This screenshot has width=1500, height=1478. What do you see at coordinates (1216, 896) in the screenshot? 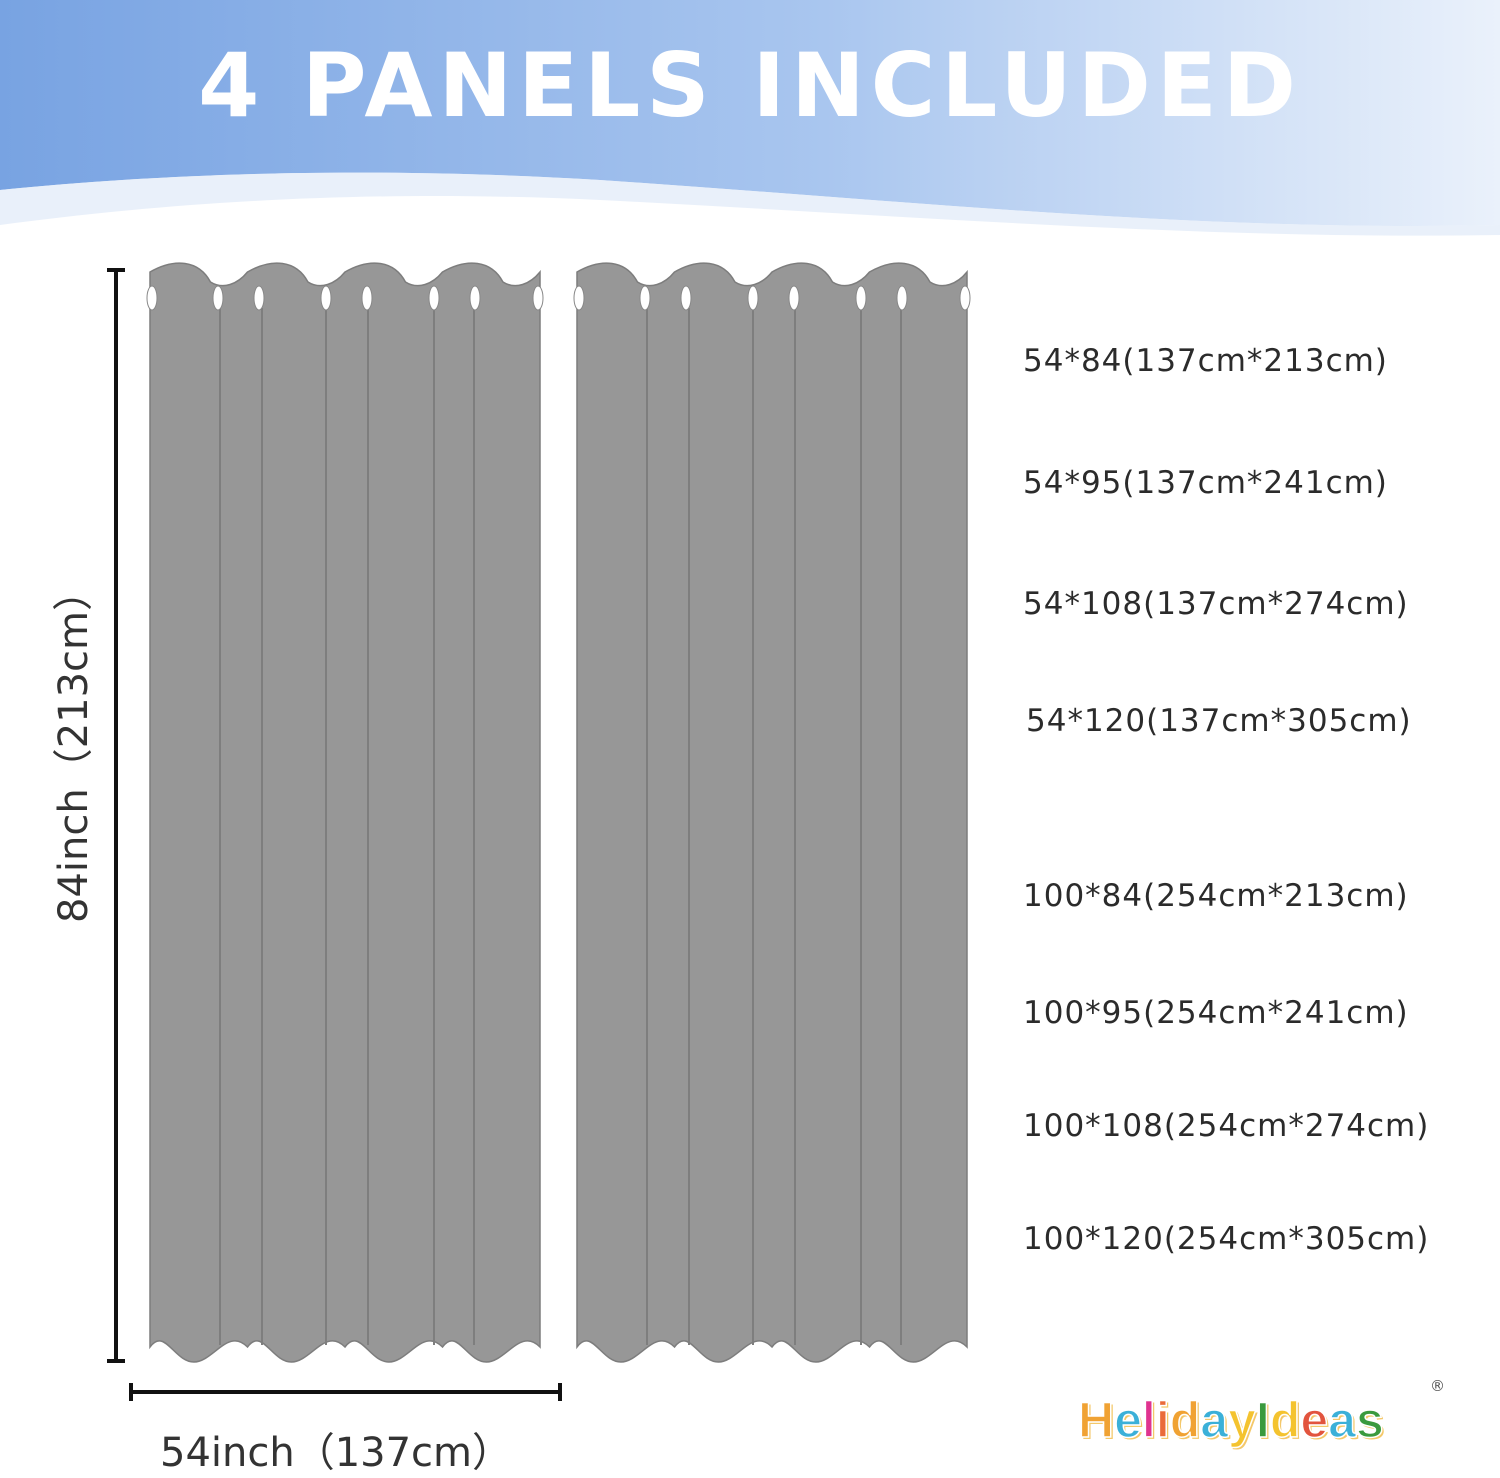
I see `size-option: 100*84(254cm*213cm)` at bounding box center [1216, 896].